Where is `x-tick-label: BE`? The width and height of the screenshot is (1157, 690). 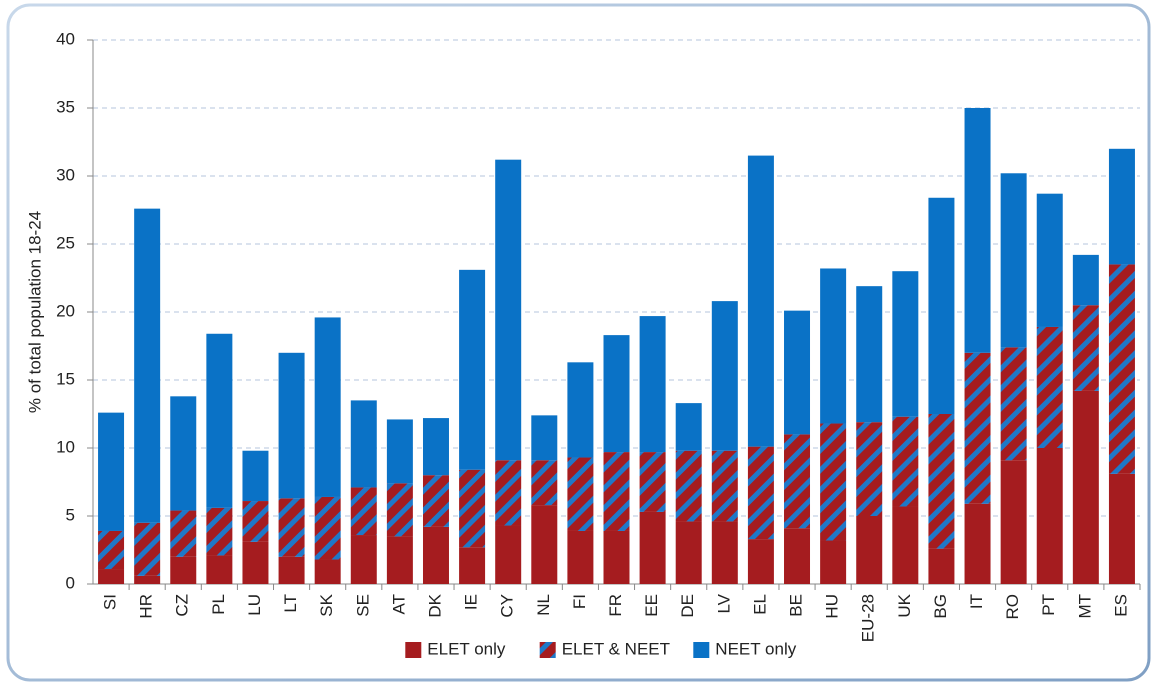 x-tick-label: BE is located at coordinates (796, 605).